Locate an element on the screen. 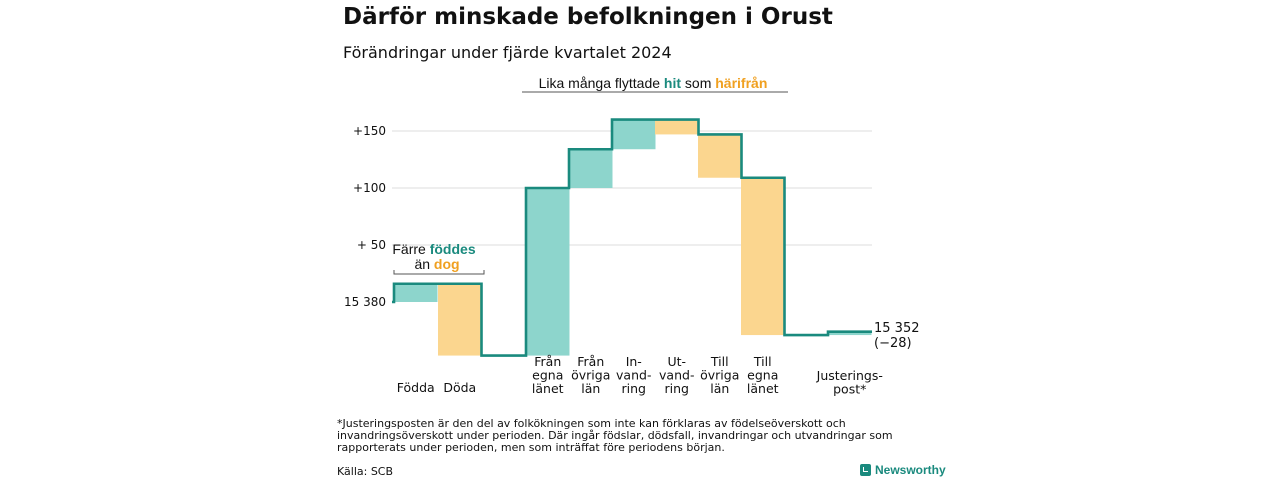 This screenshot has width=1280, height=480. y-tick-label: 15 380 is located at coordinates (365, 302).